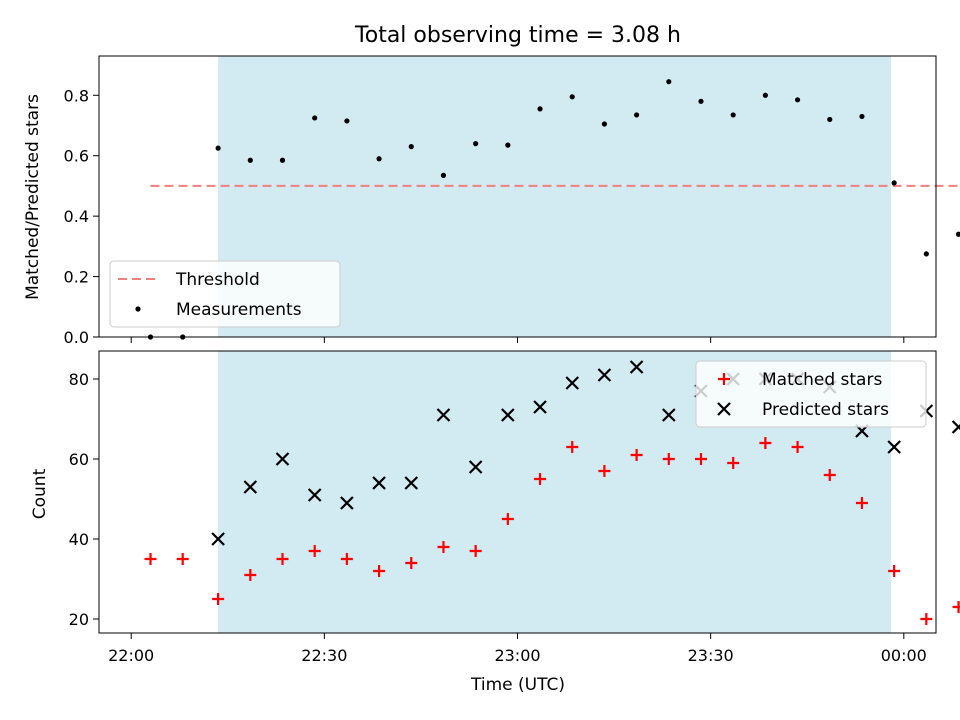 The width and height of the screenshot is (960, 720). I want to click on y-tick-label: 60, so click(79, 459).